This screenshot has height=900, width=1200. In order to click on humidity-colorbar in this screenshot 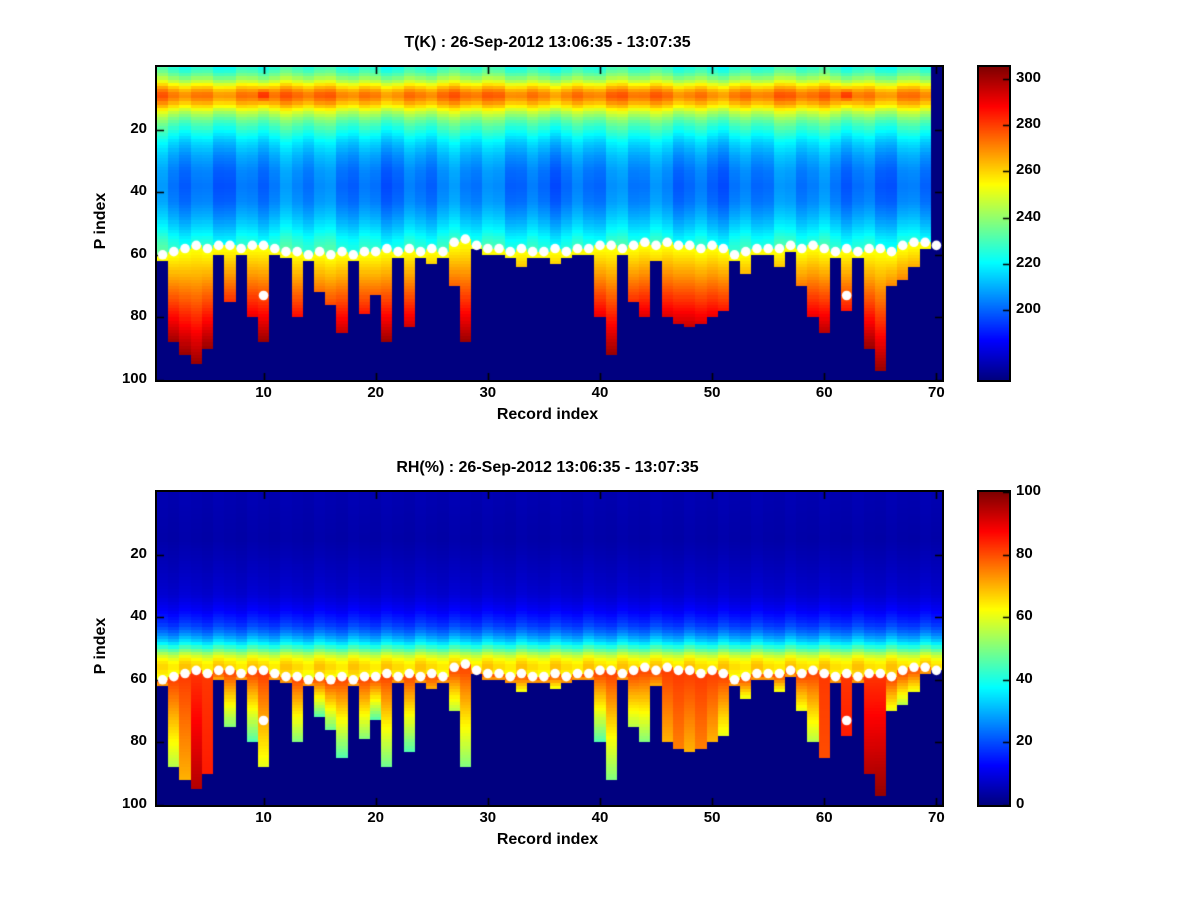, I will do `click(994, 648)`.